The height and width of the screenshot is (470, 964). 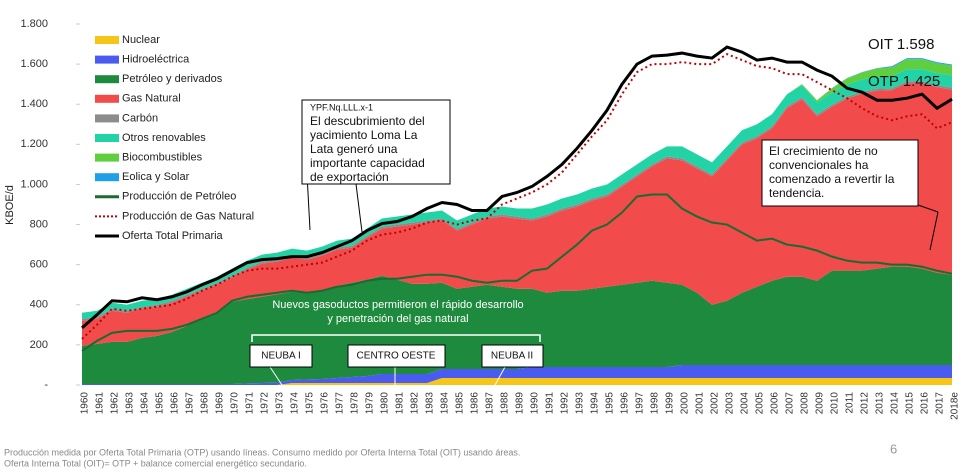 I want to click on x-tick-label: 1972, so click(x=265, y=403).